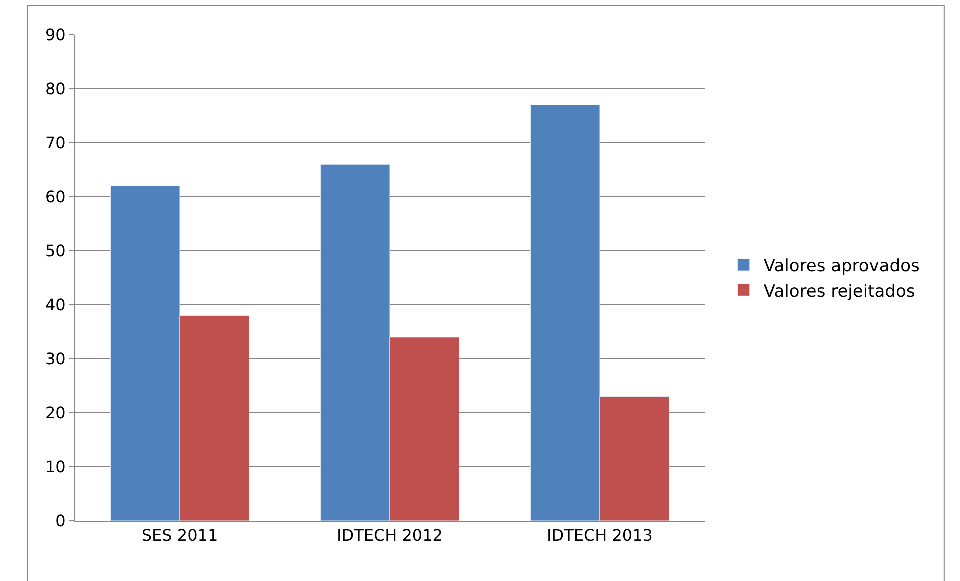  What do you see at coordinates (180, 536) in the screenshot?
I see `x-tick-label: SES 2011` at bounding box center [180, 536].